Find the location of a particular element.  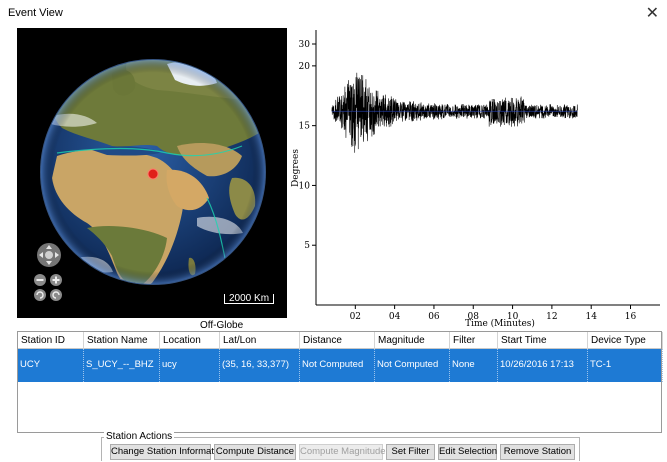

rotate-left-icon is located at coordinates (40, 295).